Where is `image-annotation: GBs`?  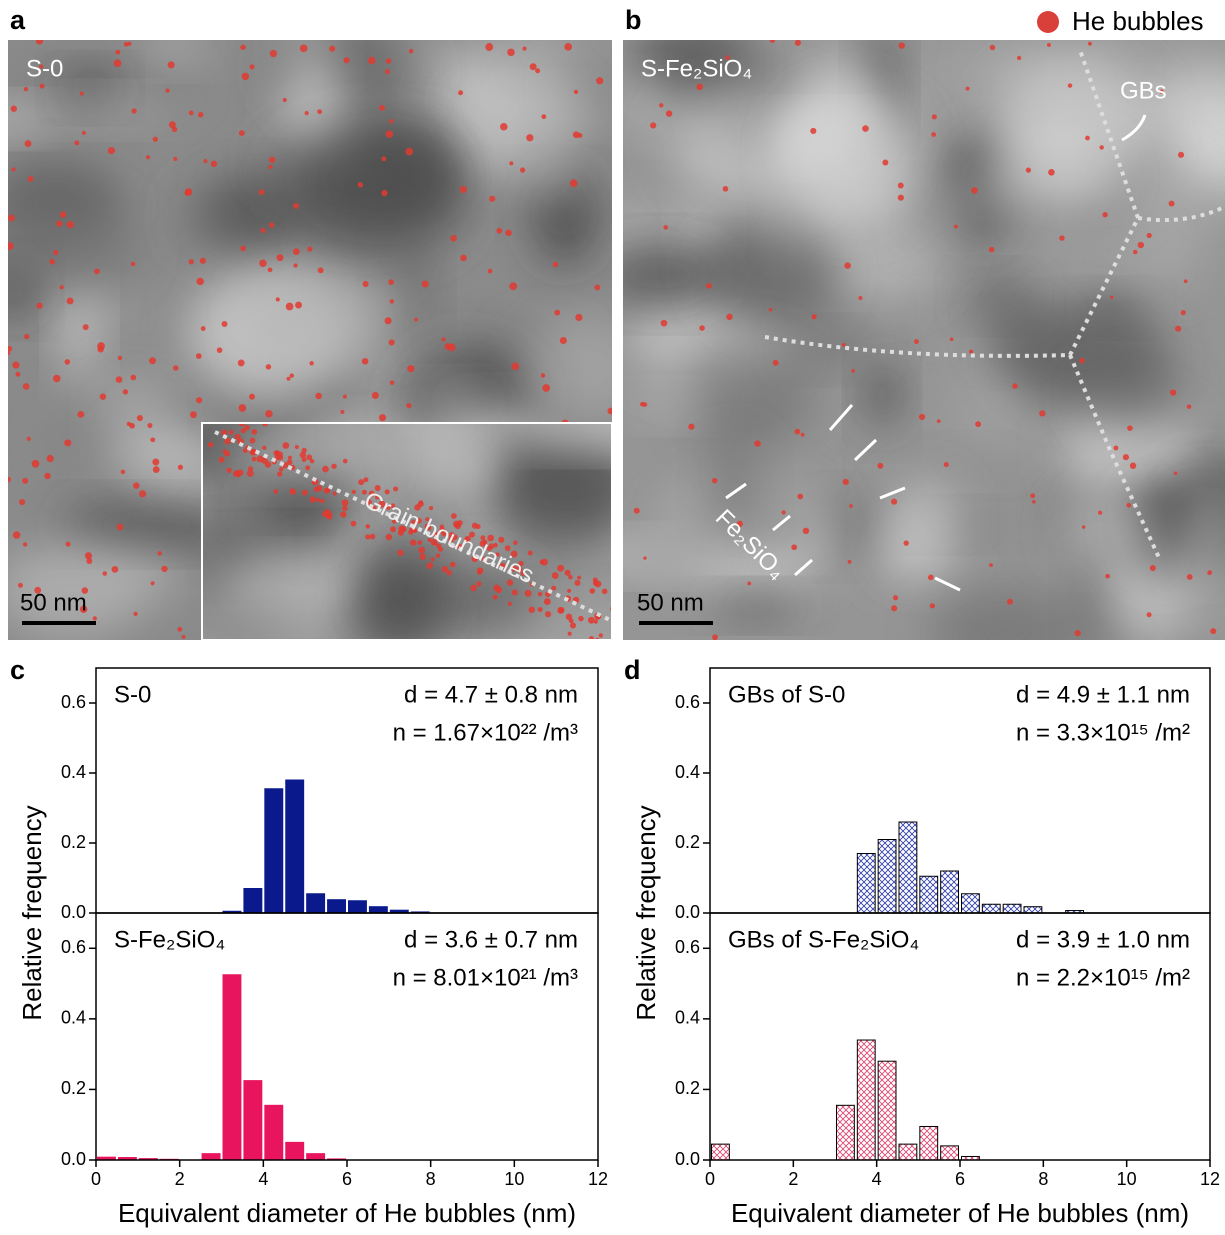 image-annotation: GBs is located at coordinates (1143, 90).